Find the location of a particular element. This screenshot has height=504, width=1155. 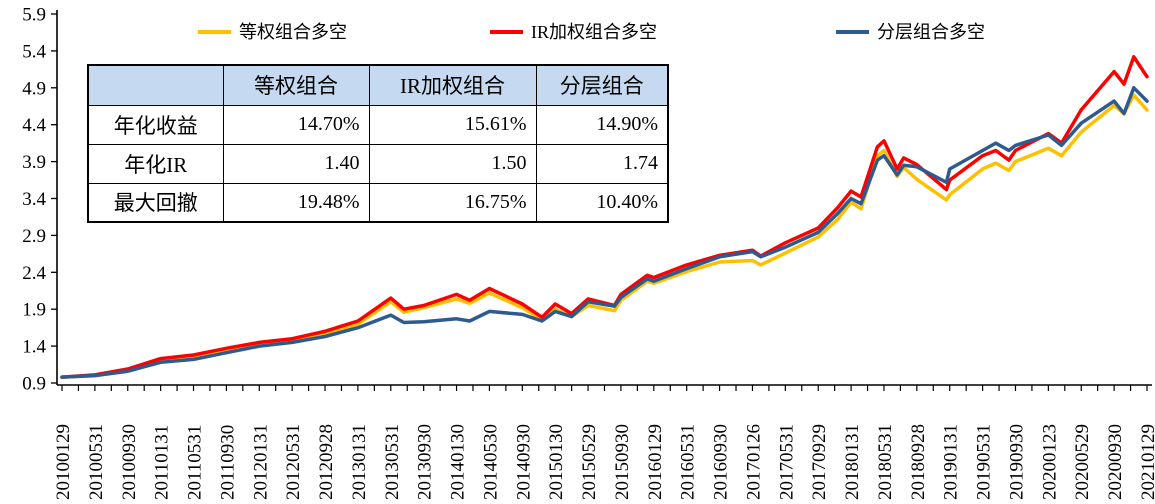

x-tick-label: 20160129 is located at coordinates (655, 462).